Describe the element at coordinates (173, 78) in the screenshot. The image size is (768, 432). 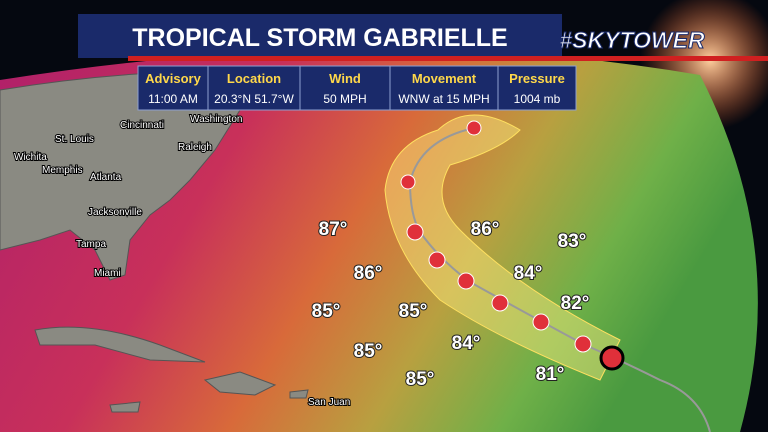
I see `info-label: Advisory` at that location.